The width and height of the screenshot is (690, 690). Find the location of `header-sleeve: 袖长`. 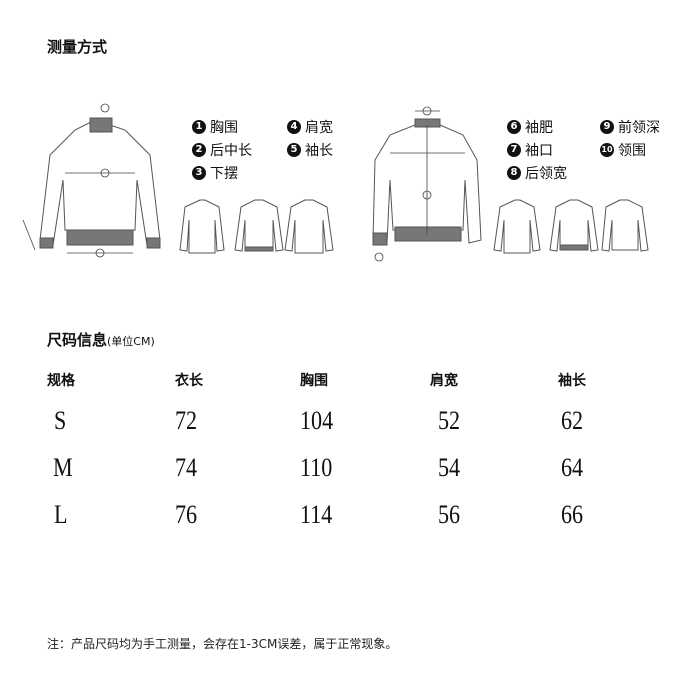

header-sleeve: 袖长 is located at coordinates (572, 381).